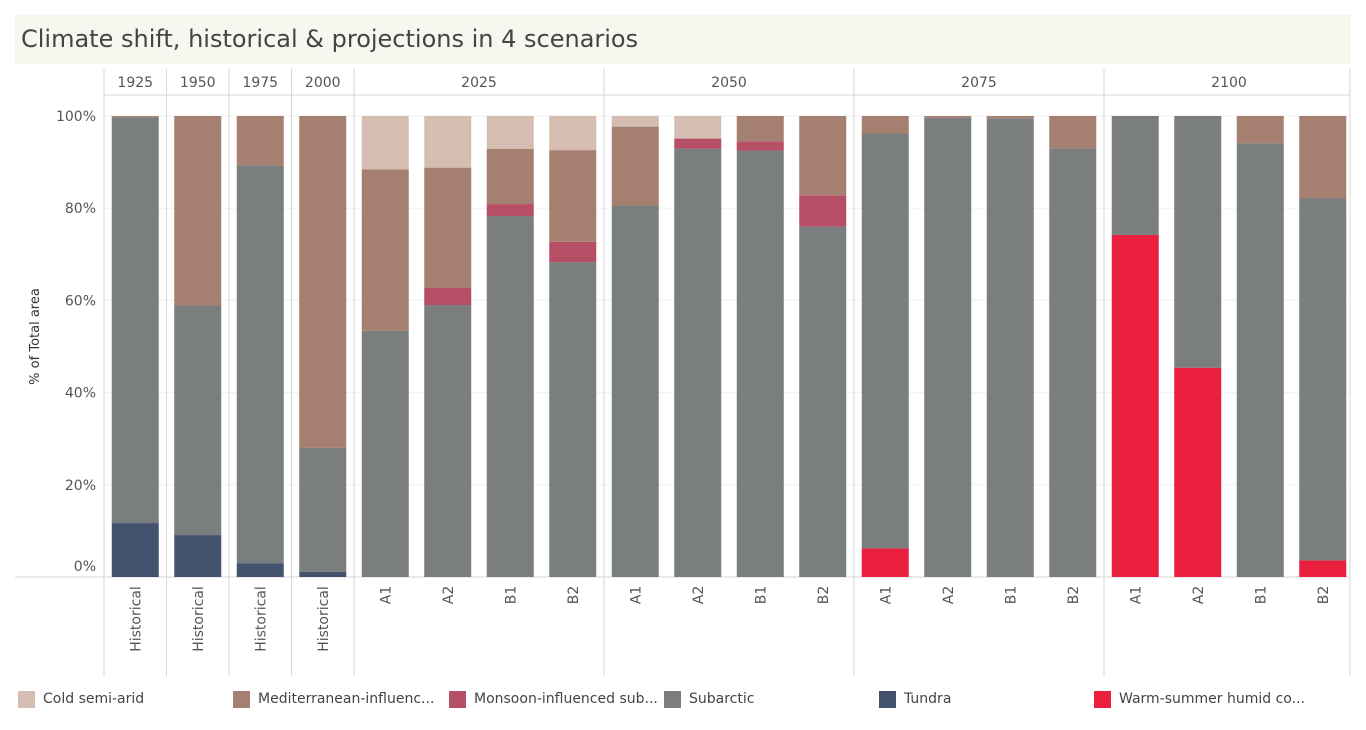 The width and height of the screenshot is (1366, 730). What do you see at coordinates (81, 699) in the screenshot?
I see `legend-item: Cold semi-arid` at bounding box center [81, 699].